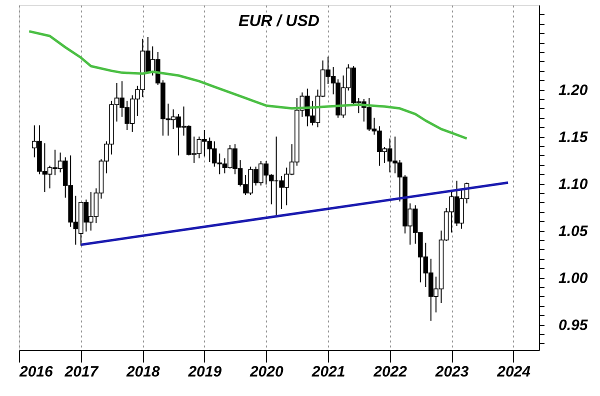  I want to click on x-tick-label: 2021, so click(328, 372).